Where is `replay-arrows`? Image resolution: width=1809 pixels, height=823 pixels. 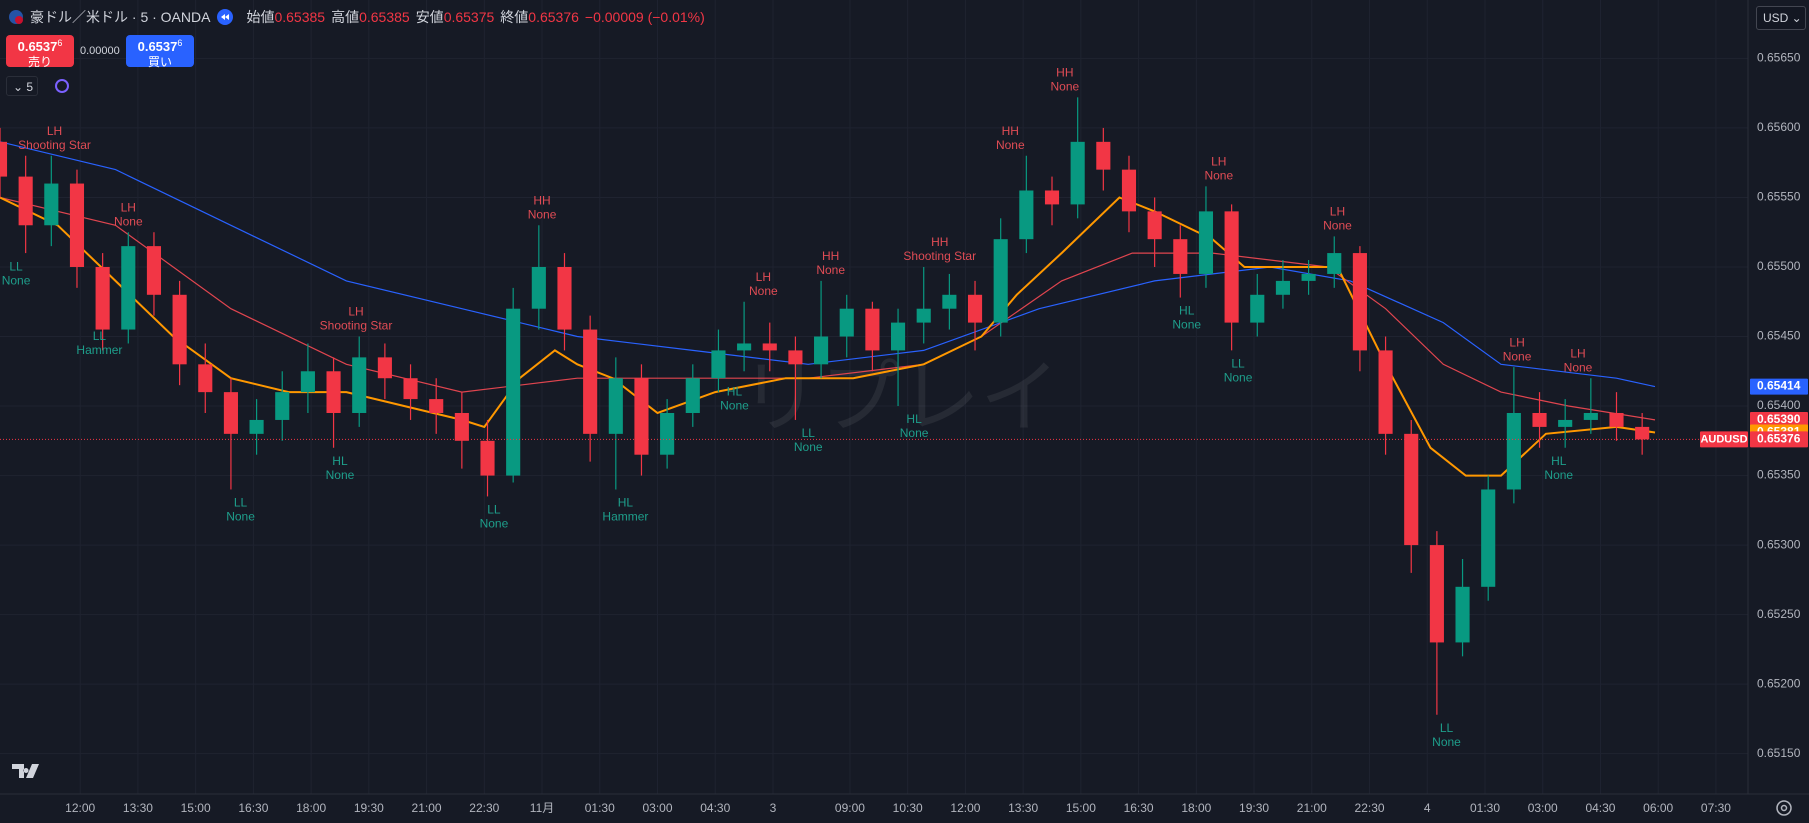
replay-arrows is located at coordinates (225, 17).